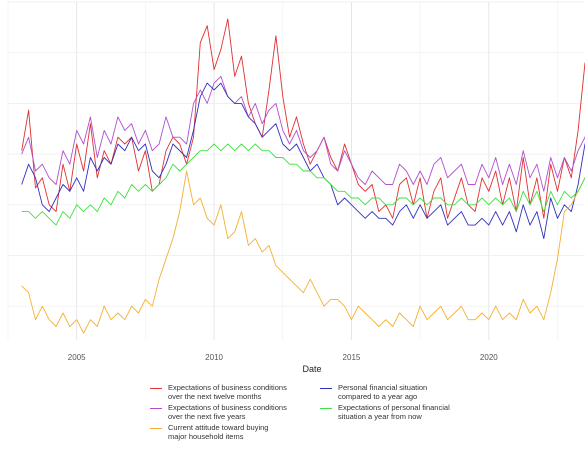 The image size is (585, 450). I want to click on x-tick-label: 2015, so click(352, 357).